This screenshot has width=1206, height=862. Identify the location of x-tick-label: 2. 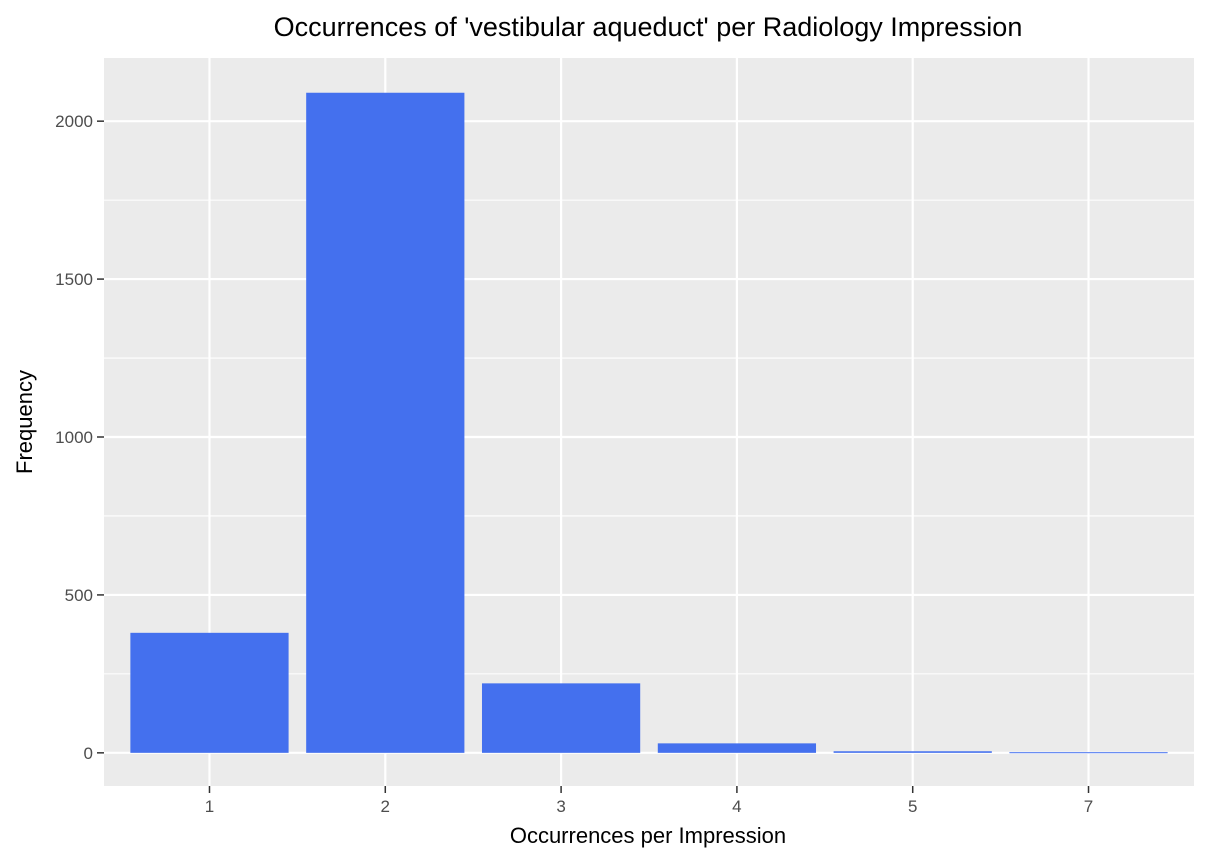
(385, 806).